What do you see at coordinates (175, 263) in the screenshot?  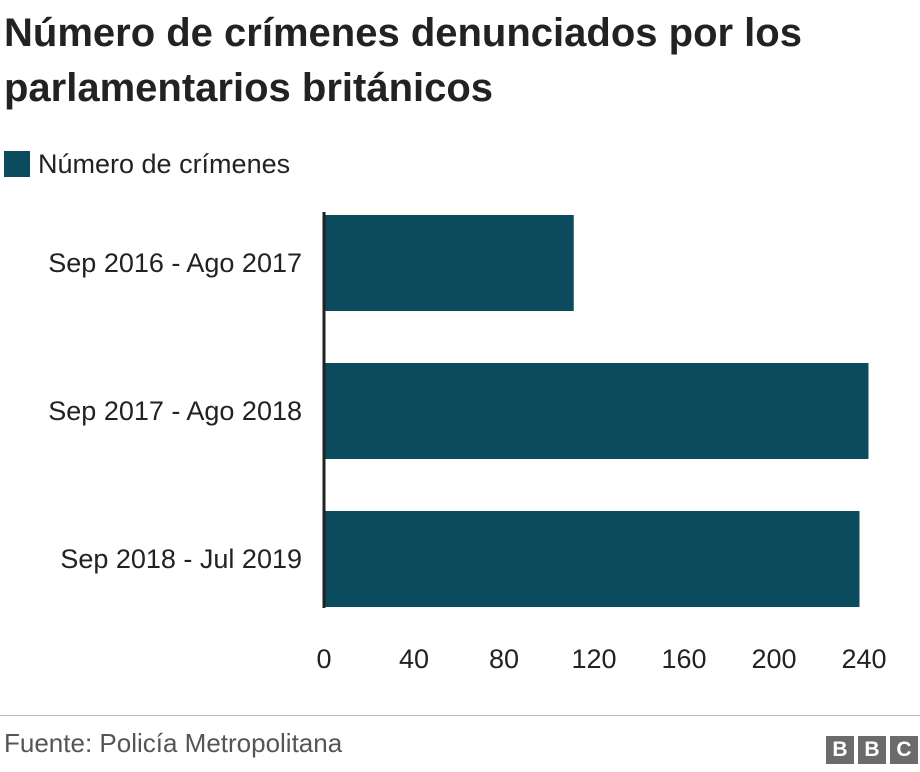 I see `category-label-1: Sep 2016 - Ago 2017` at bounding box center [175, 263].